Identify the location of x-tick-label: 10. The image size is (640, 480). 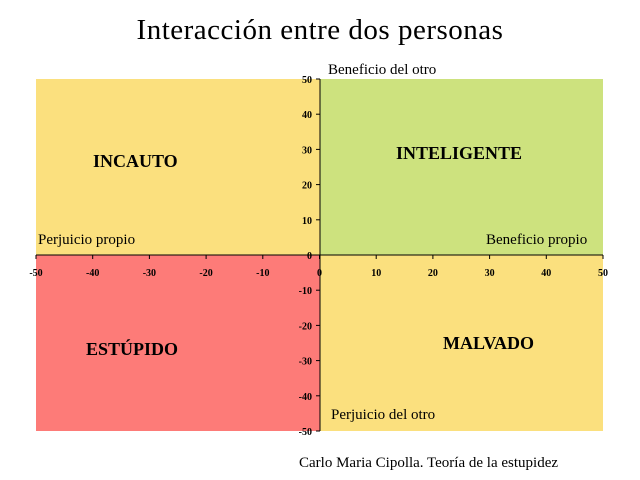
(376, 273).